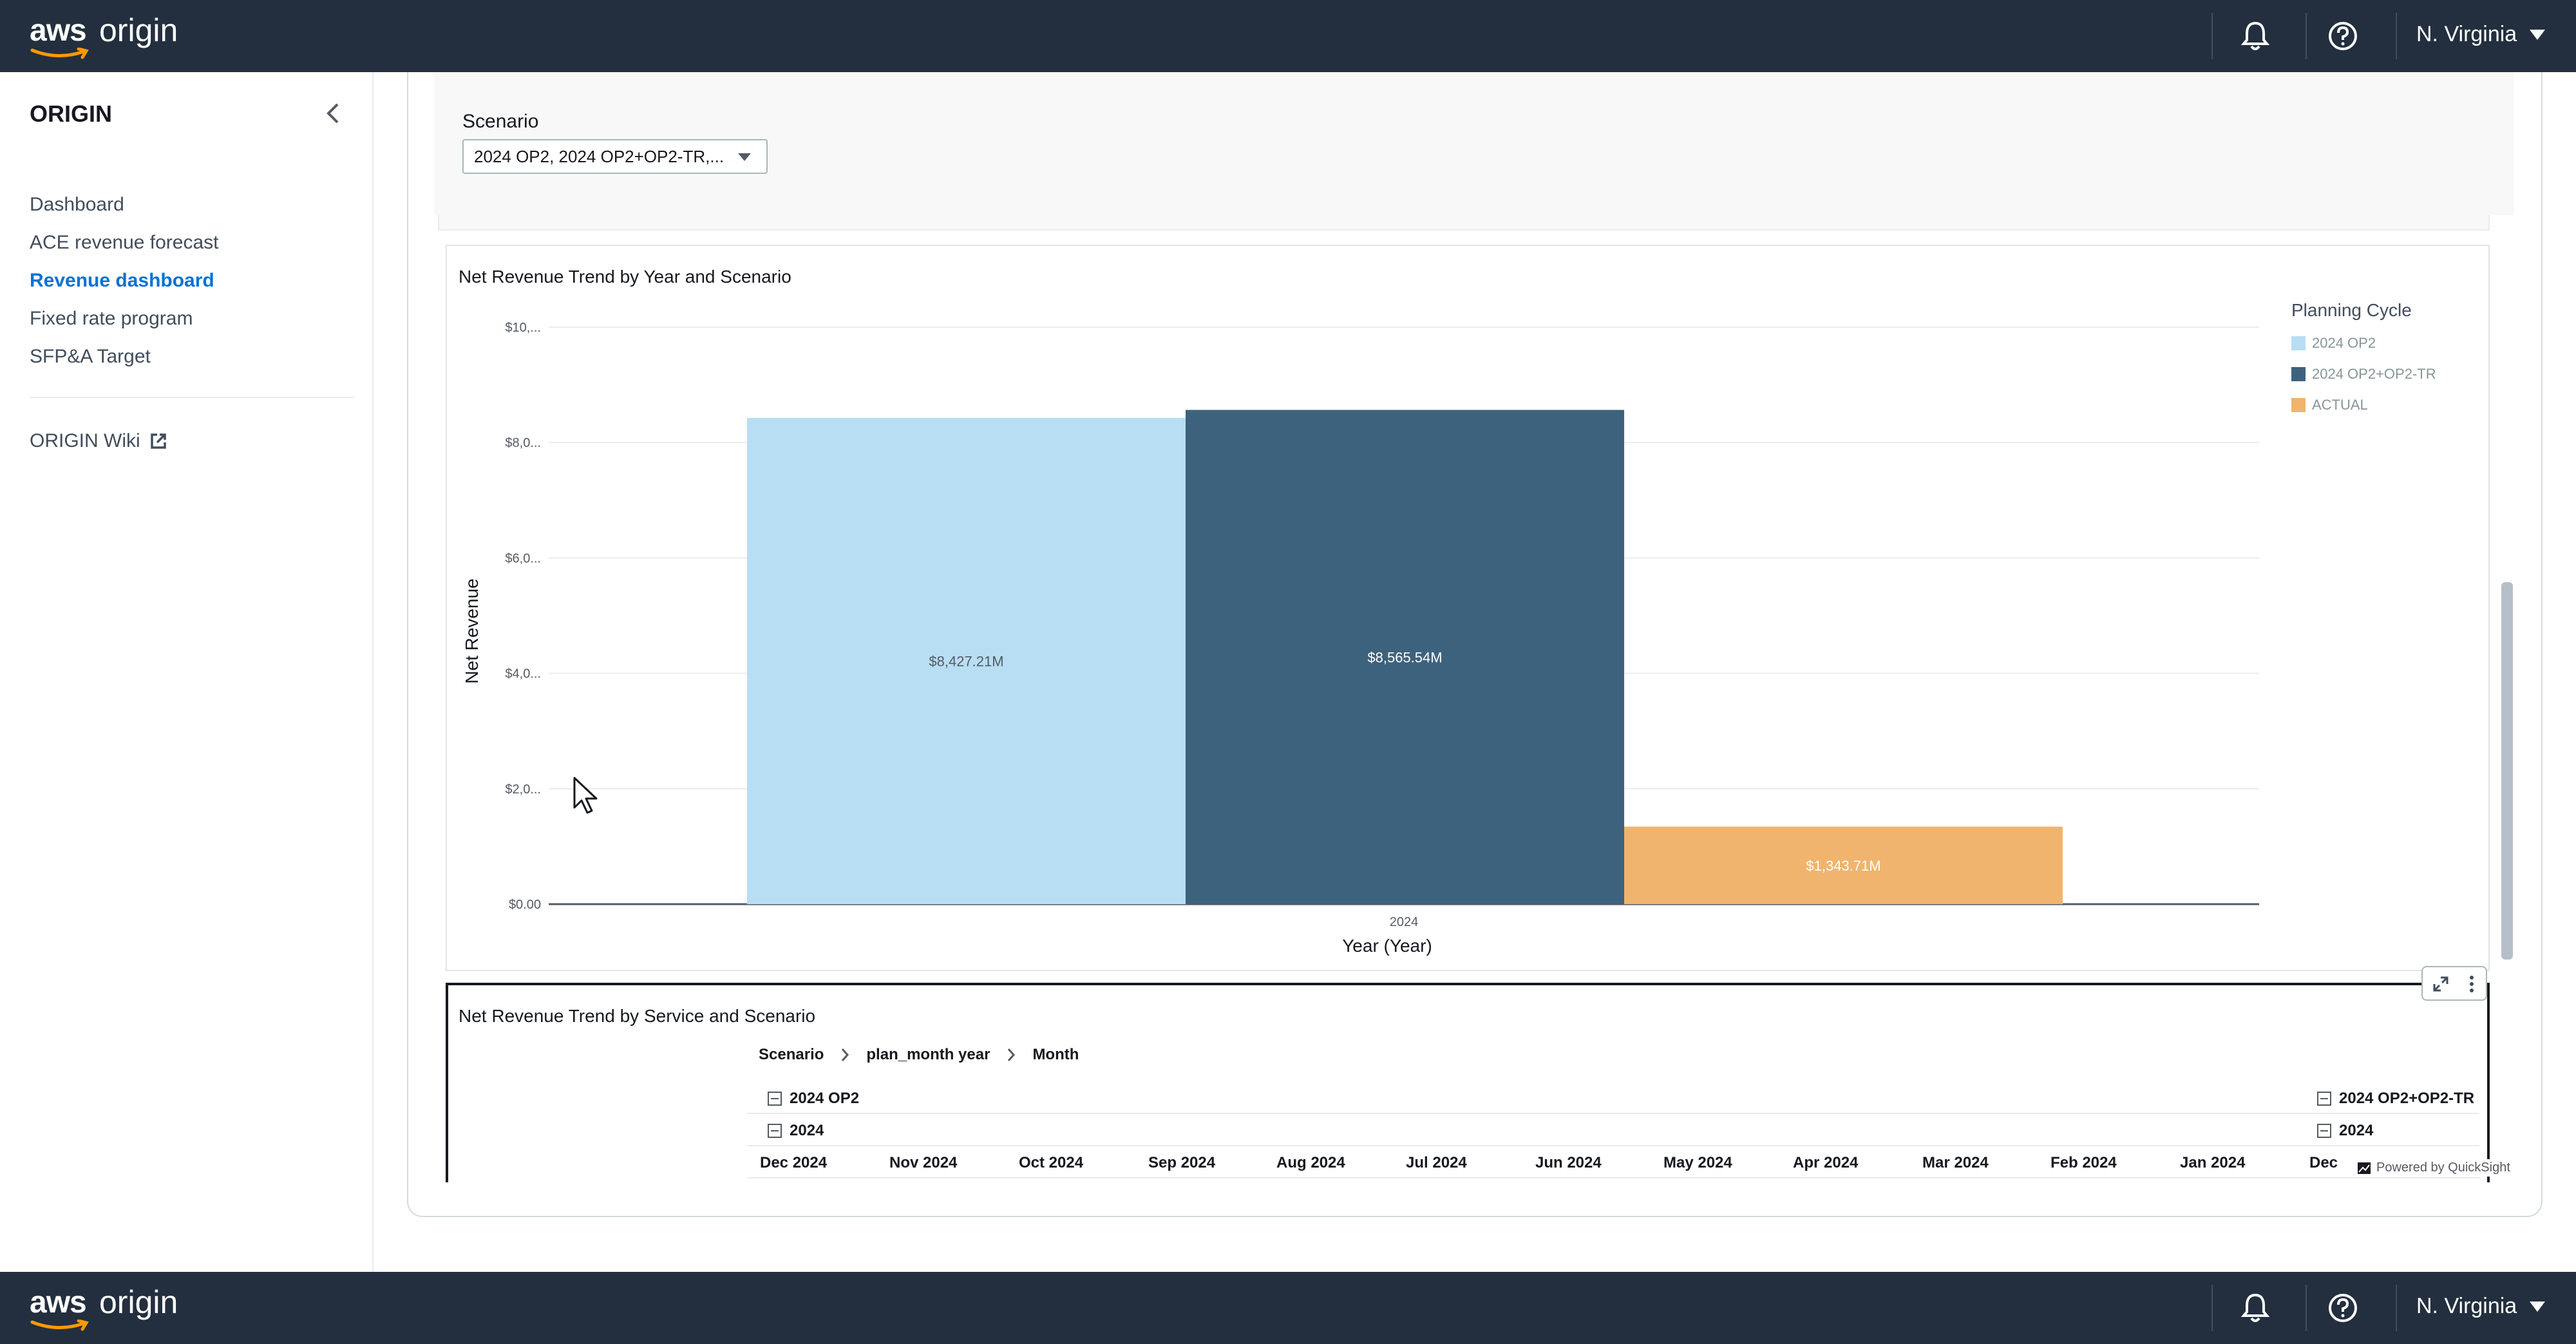 The width and height of the screenshot is (2576, 1344). What do you see at coordinates (2374, 374) in the screenshot?
I see `legend-label: 2024 OP2+OP2-TR` at bounding box center [2374, 374].